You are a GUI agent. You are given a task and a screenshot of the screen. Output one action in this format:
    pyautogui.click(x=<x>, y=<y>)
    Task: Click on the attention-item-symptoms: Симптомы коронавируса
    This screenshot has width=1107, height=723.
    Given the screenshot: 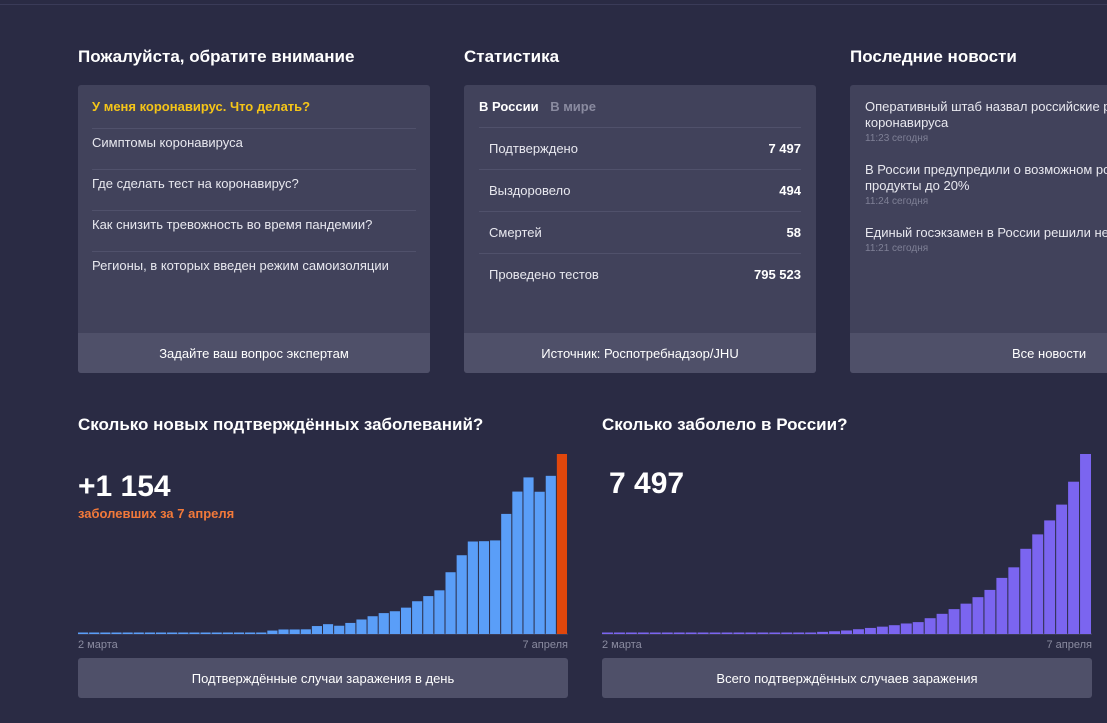 What is the action you would take?
    pyautogui.click(x=254, y=149)
    